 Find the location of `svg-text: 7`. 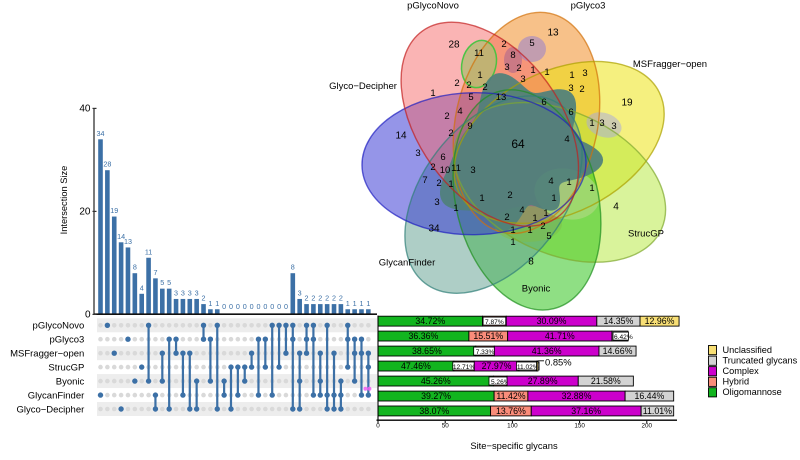

svg-text: 7 is located at coordinates (155, 272).